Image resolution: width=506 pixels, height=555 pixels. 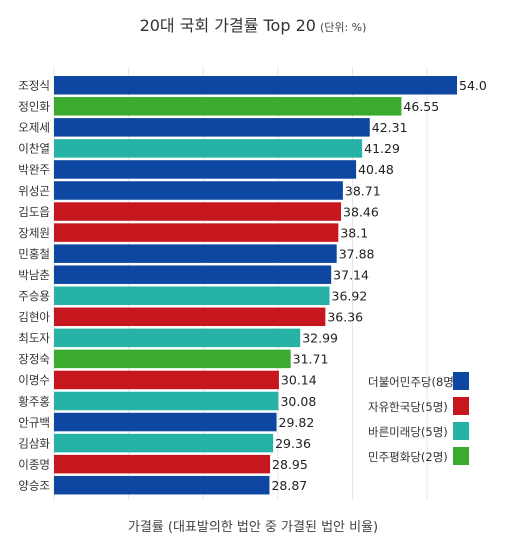 I want to click on value-label-15: 30.08, so click(x=298, y=401).